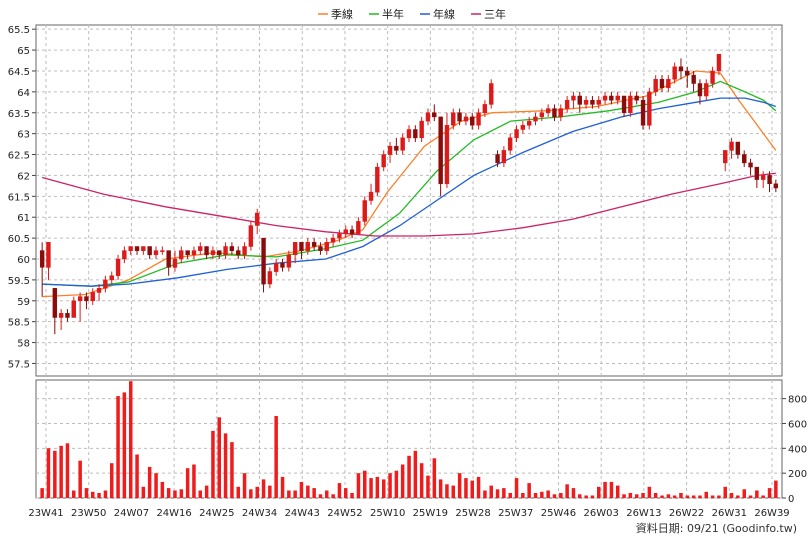 The height and width of the screenshot is (540, 808). Describe the element at coordinates (23, 176) in the screenshot. I see `price-tick-label: 62` at that location.